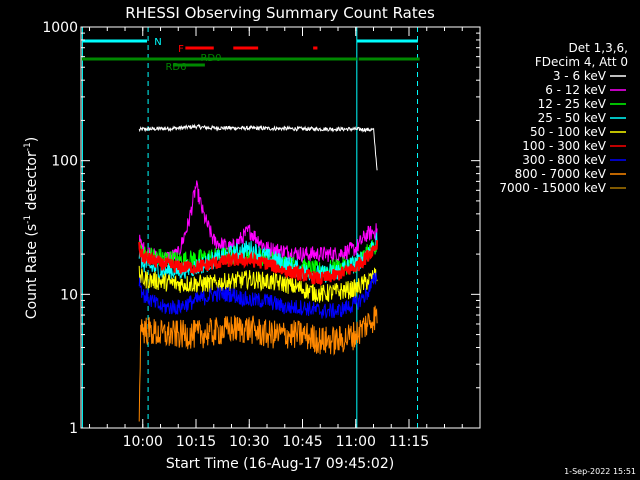 The image size is (640, 480). What do you see at coordinates (157, 42) in the screenshot?
I see `night-label: N` at bounding box center [157, 42].